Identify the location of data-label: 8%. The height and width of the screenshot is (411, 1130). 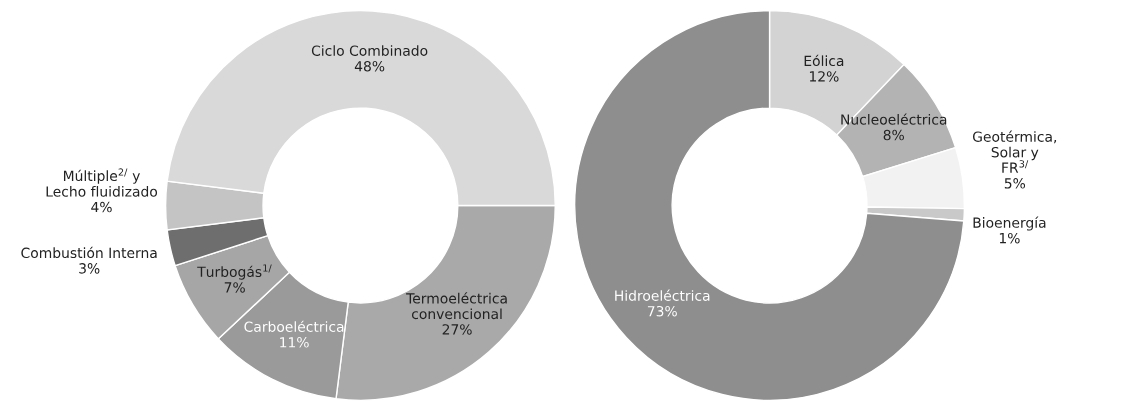
(893, 135).